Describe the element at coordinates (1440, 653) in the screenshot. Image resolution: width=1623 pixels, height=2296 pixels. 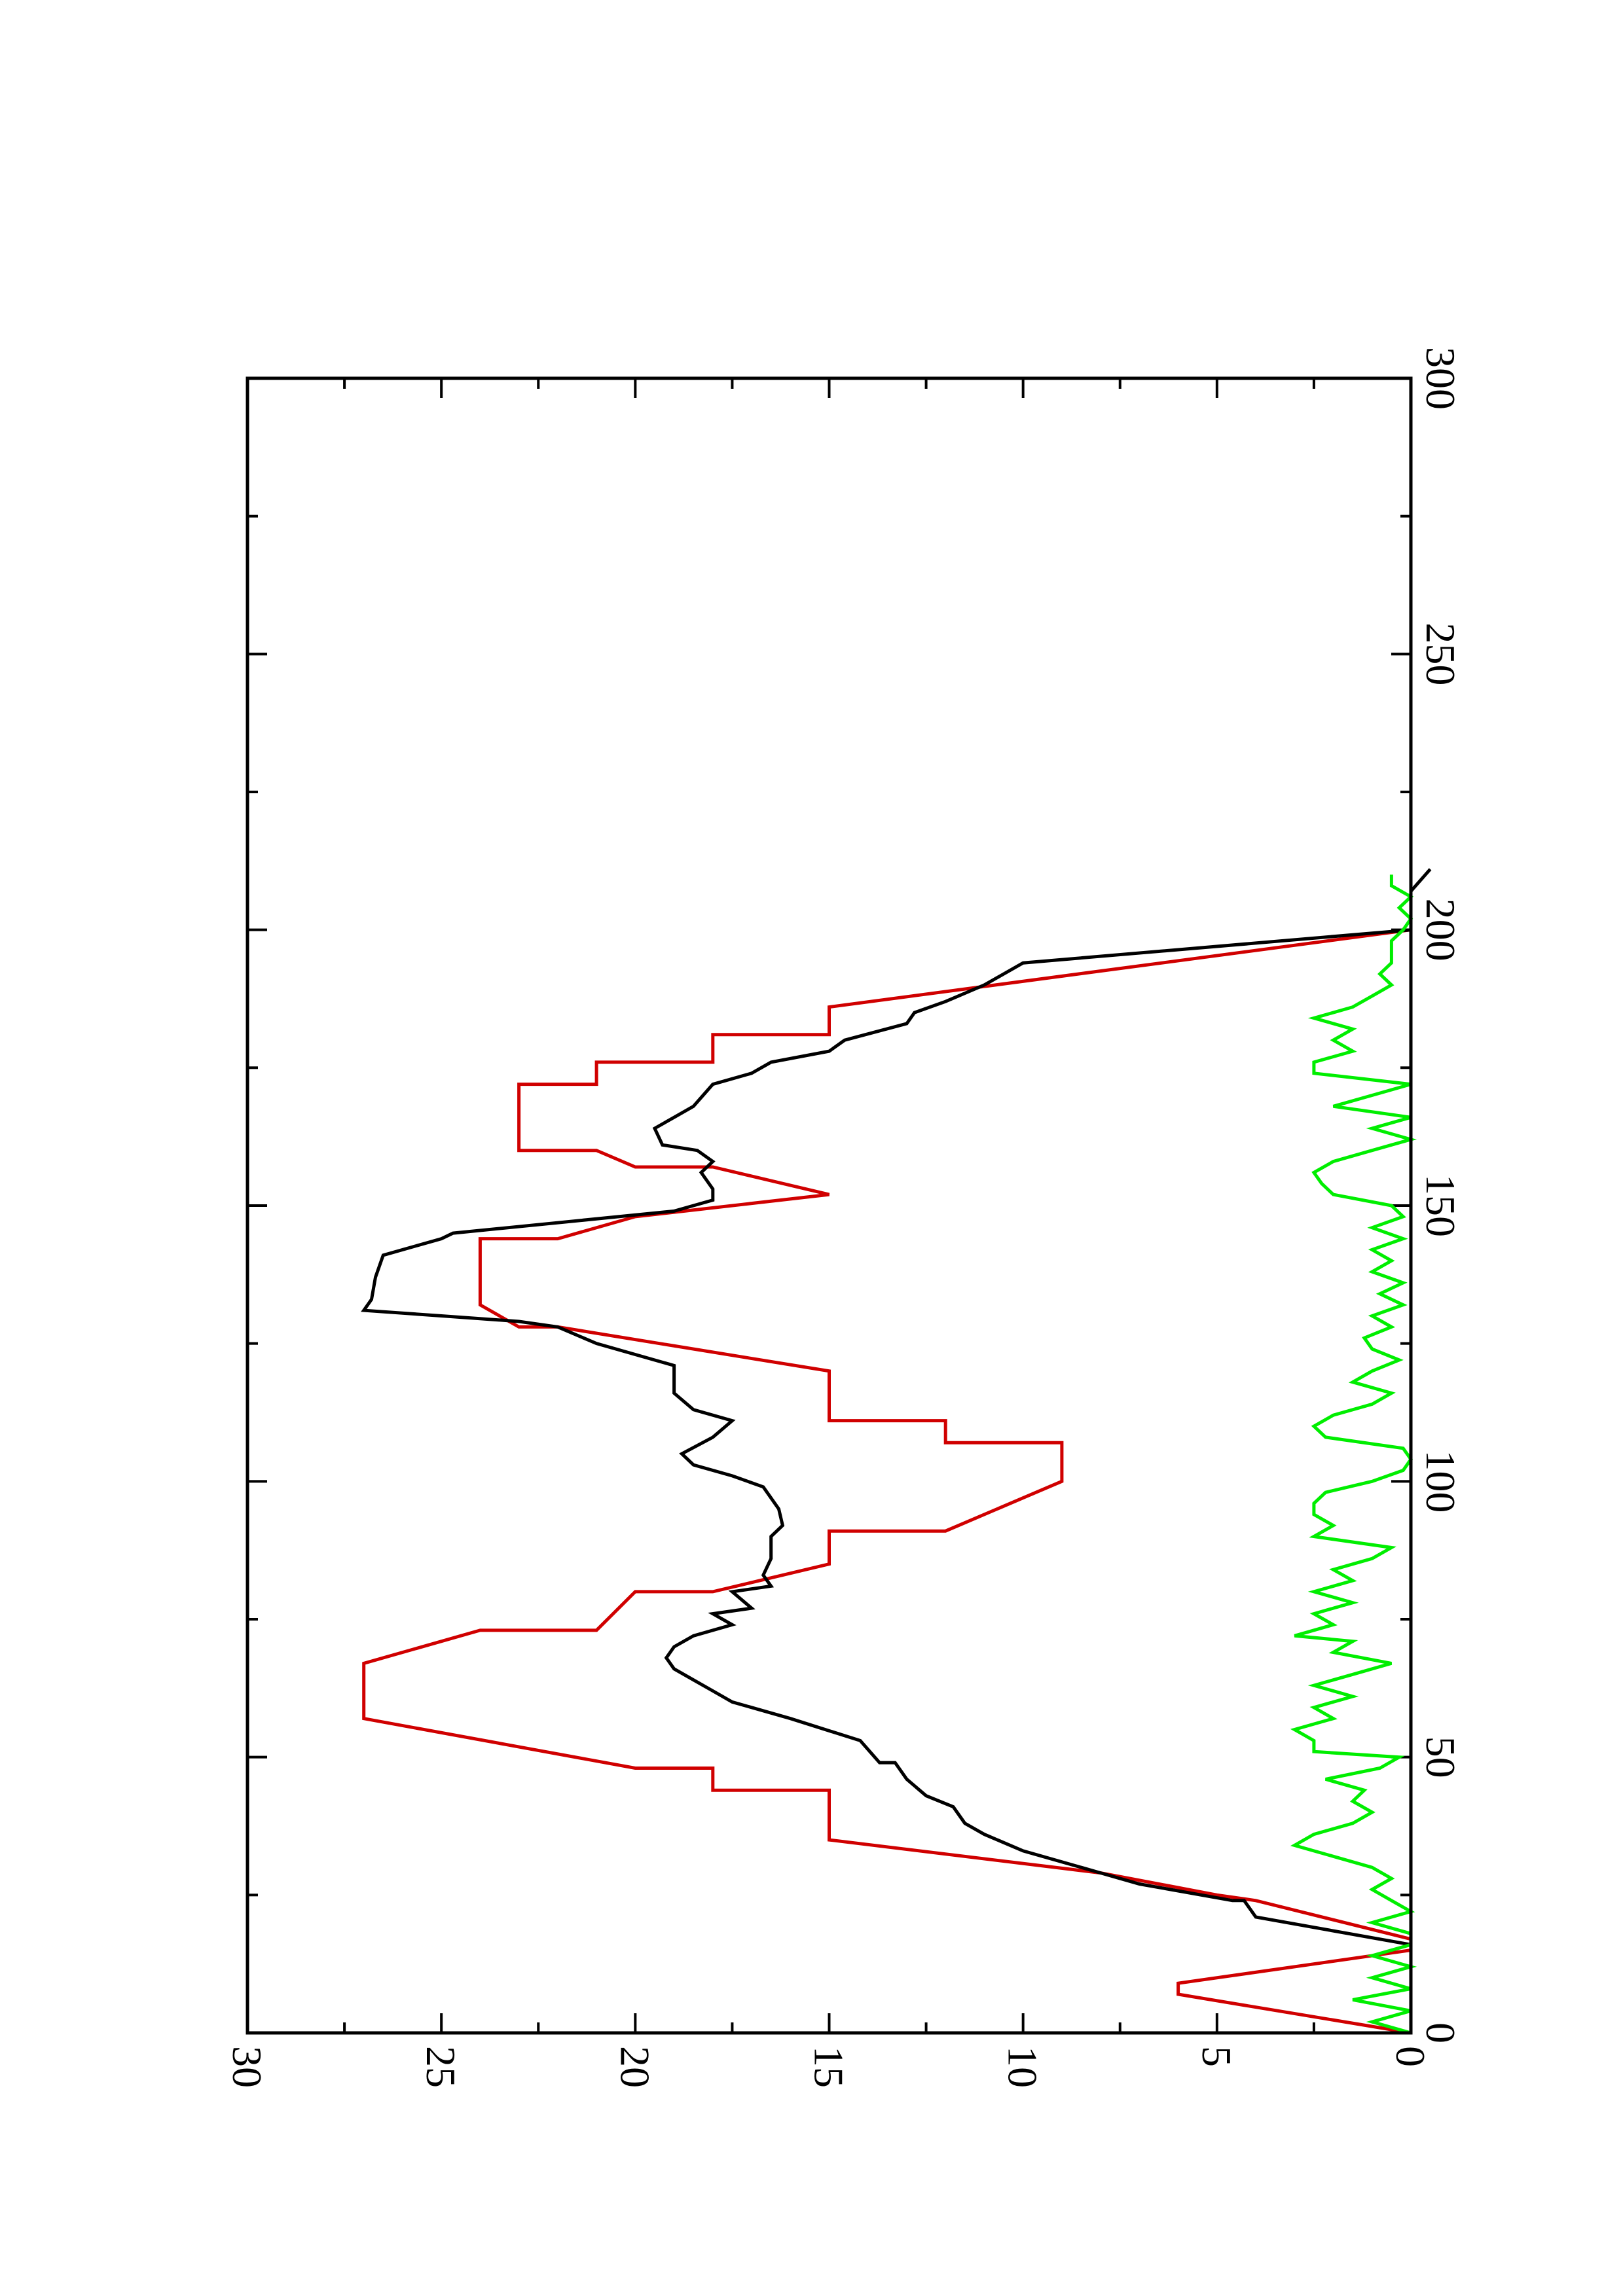
I see `x-tick-label: 250` at that location.